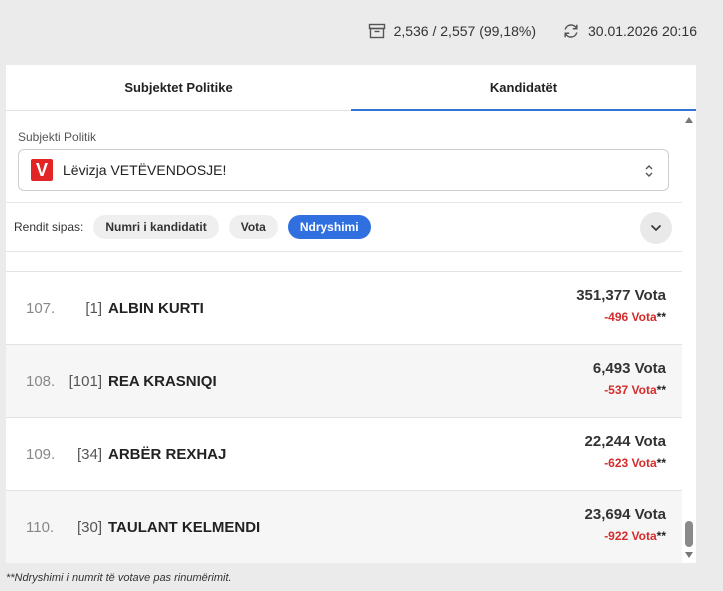 This screenshot has height=591, width=723. I want to click on sort-by-votes: Vota, so click(253, 227).